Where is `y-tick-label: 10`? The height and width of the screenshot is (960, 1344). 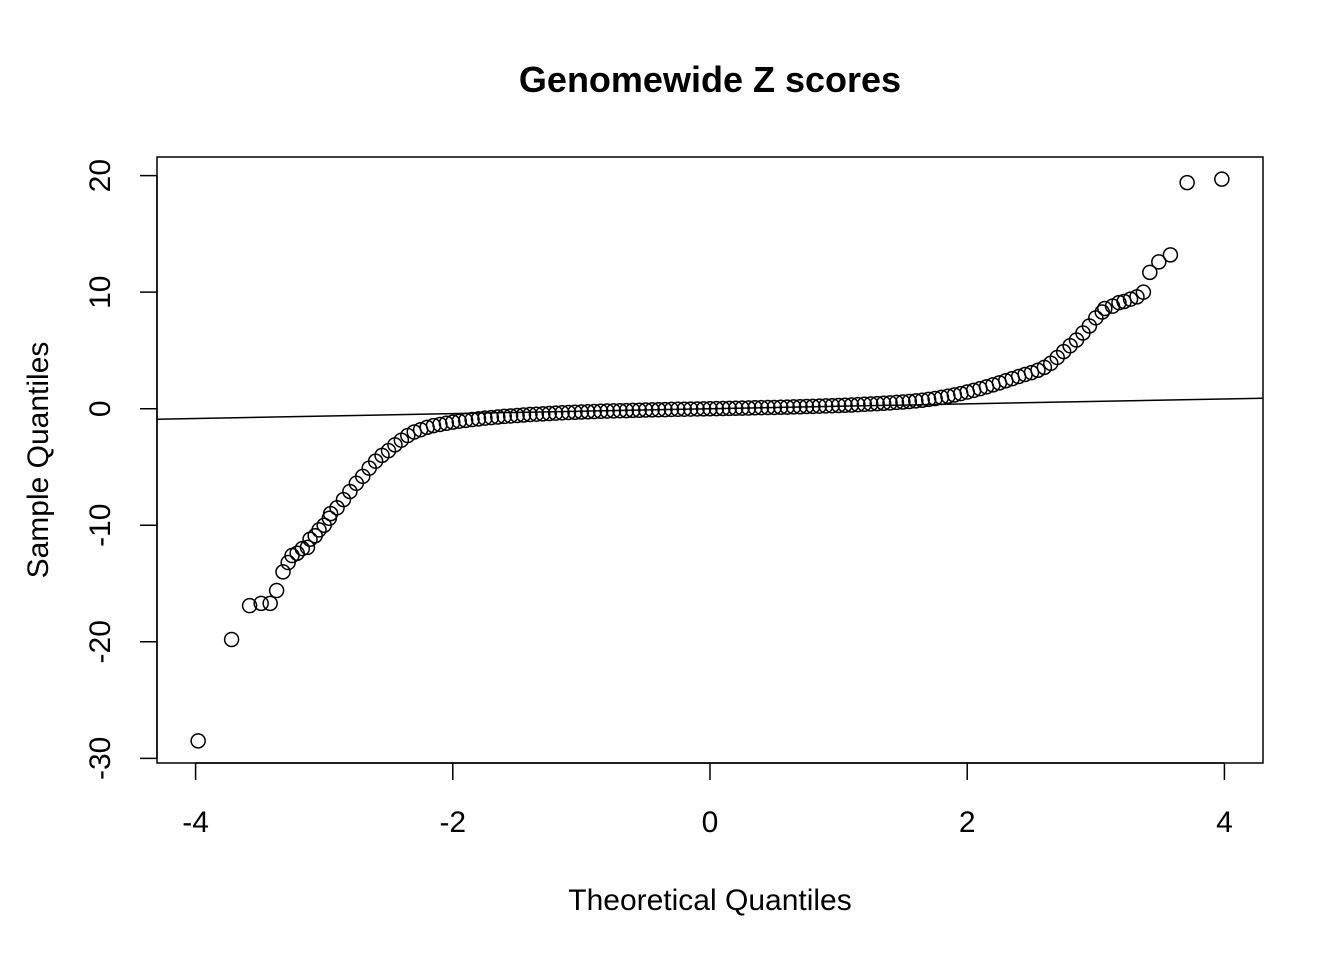
y-tick-label: 10 is located at coordinates (100, 291).